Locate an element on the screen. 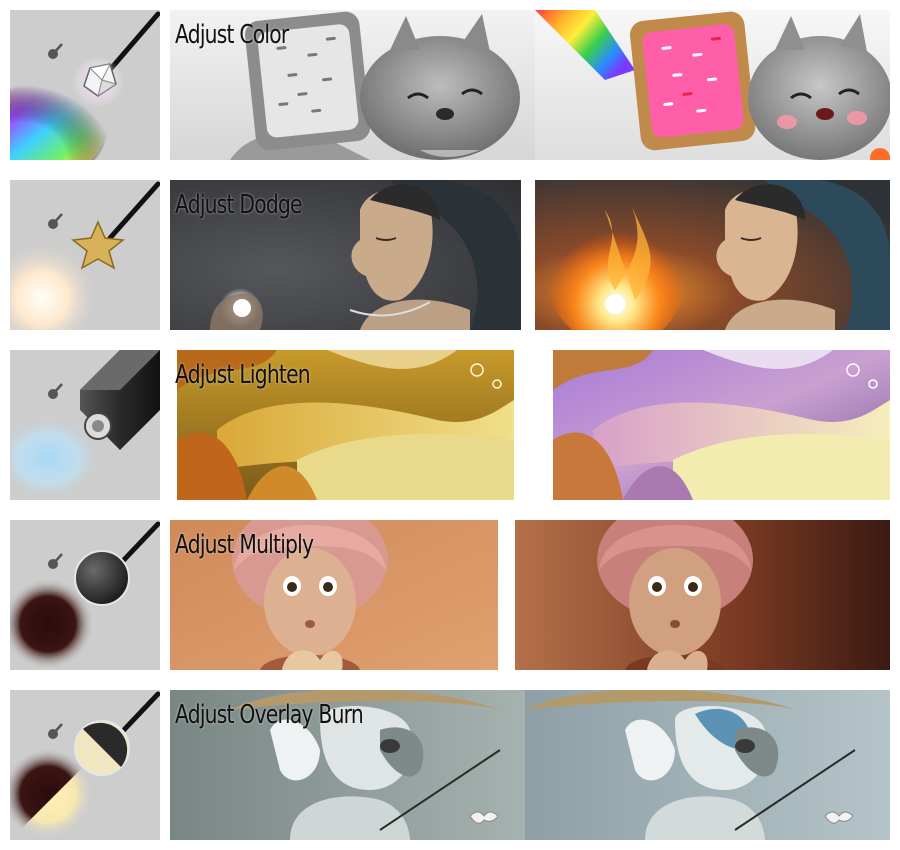  dark-disc-wand-icon is located at coordinates (117, 563).